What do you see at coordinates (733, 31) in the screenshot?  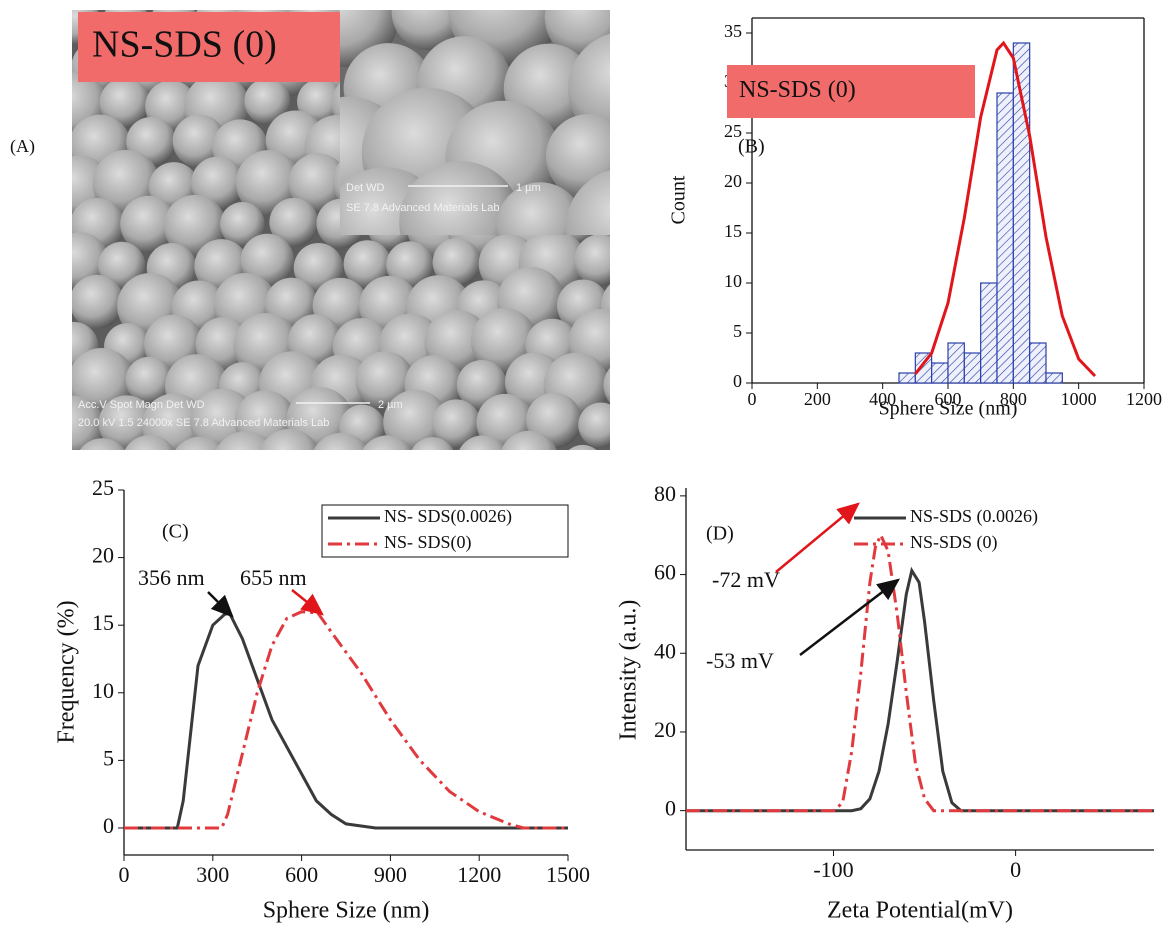 I see `y-tick-label: 35` at bounding box center [733, 31].